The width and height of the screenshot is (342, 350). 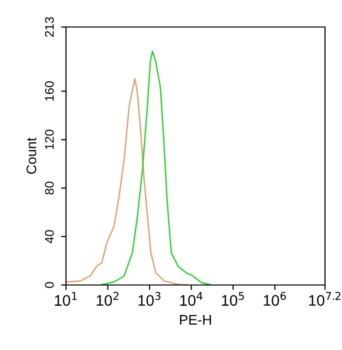 I want to click on y-tick-label: 40, so click(x=49, y=237).